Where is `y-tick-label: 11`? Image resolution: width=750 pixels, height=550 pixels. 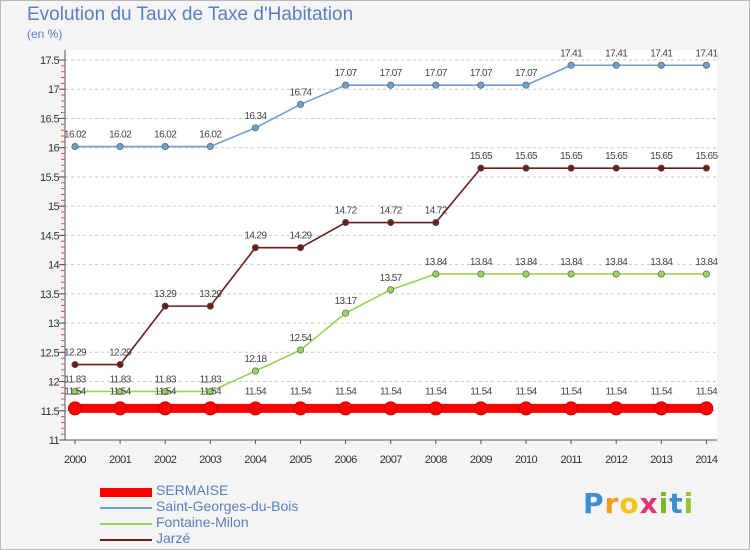
y-tick-label: 11 is located at coordinates (54, 441).